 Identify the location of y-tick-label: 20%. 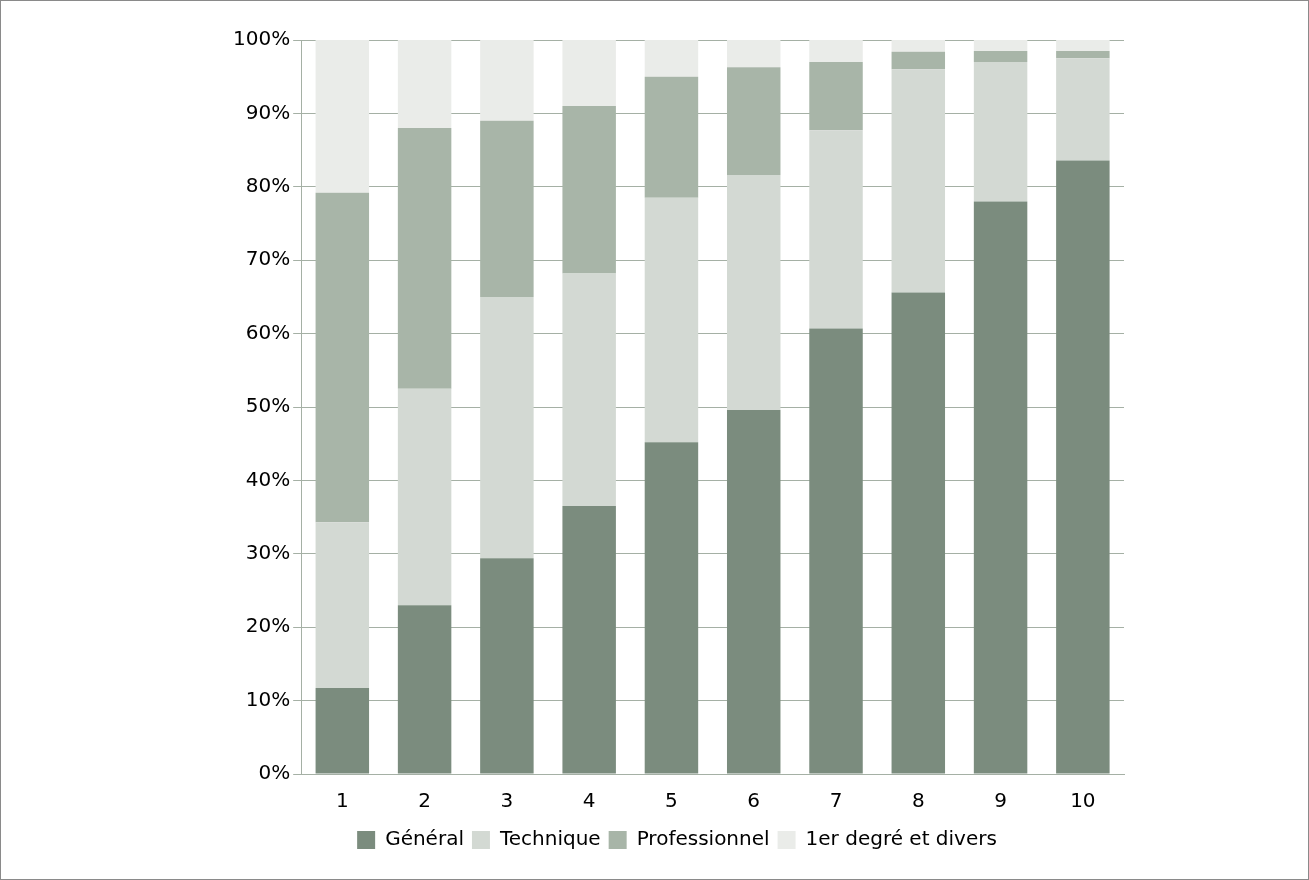
(268, 625).